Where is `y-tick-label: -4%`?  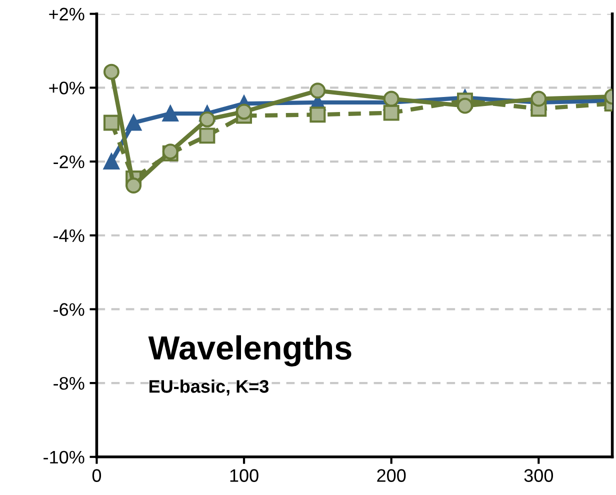
y-tick-label: -4% is located at coordinates (69, 235).